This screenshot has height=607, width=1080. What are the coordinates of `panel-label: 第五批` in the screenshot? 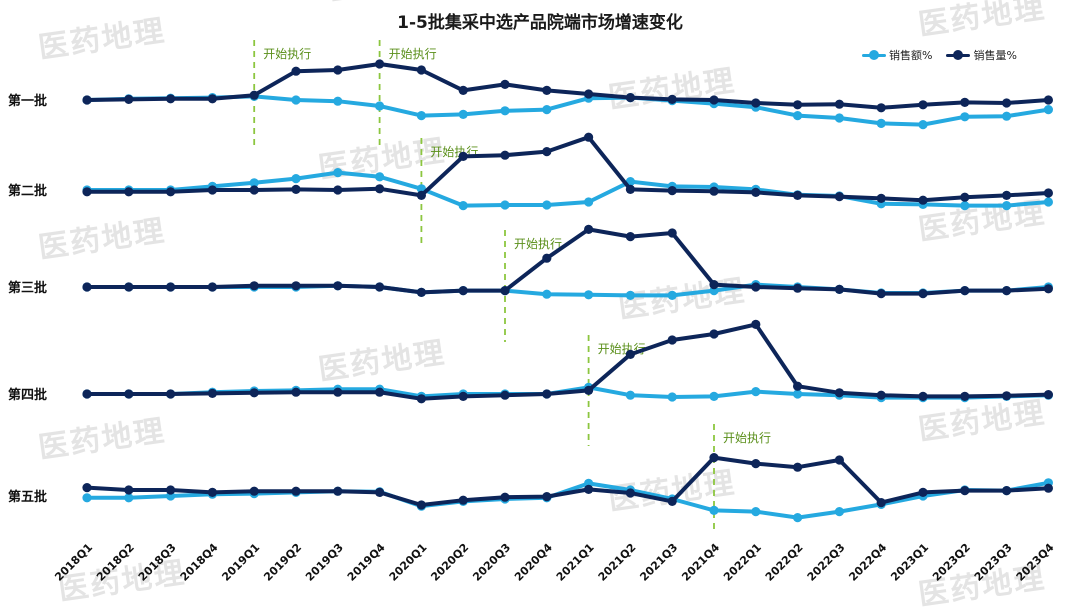 It's located at (27, 497).